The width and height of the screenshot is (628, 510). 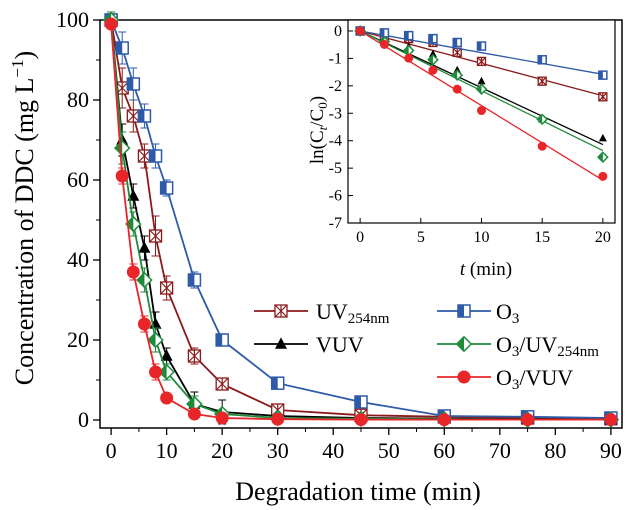 I want to click on y-axis-title-sup: −1, so click(x=17, y=68).